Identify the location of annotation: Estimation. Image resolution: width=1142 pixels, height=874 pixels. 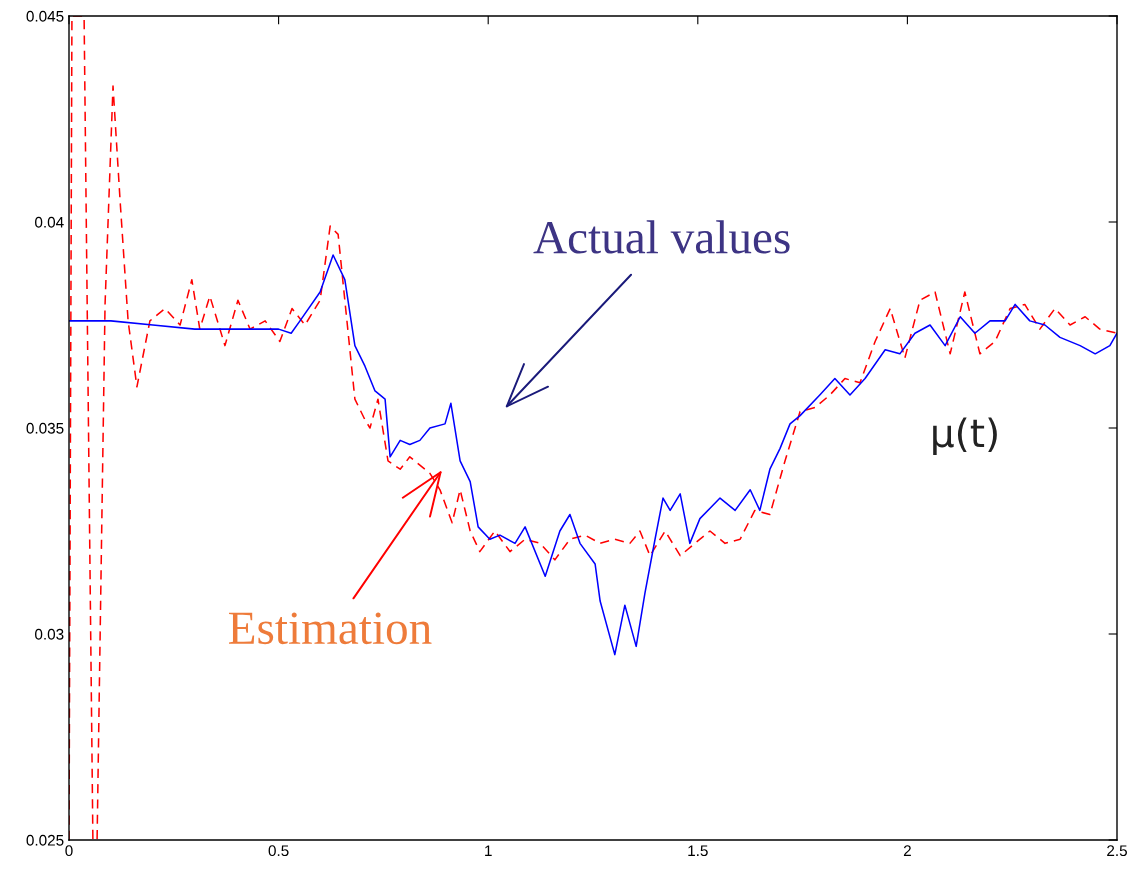
(330, 628).